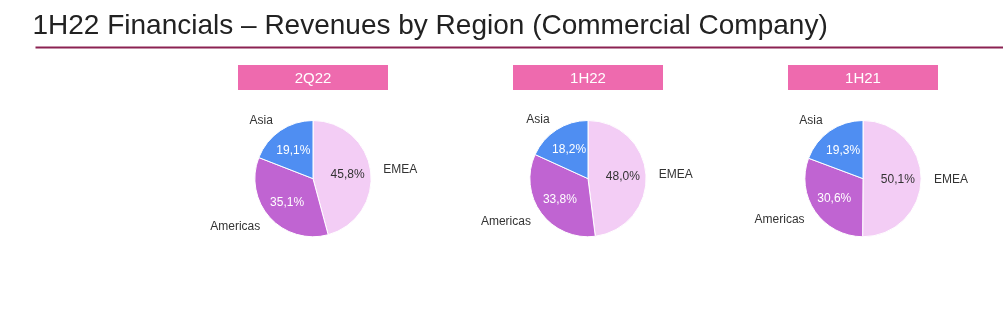  I want to click on data-label: 30,6%, so click(834, 198).